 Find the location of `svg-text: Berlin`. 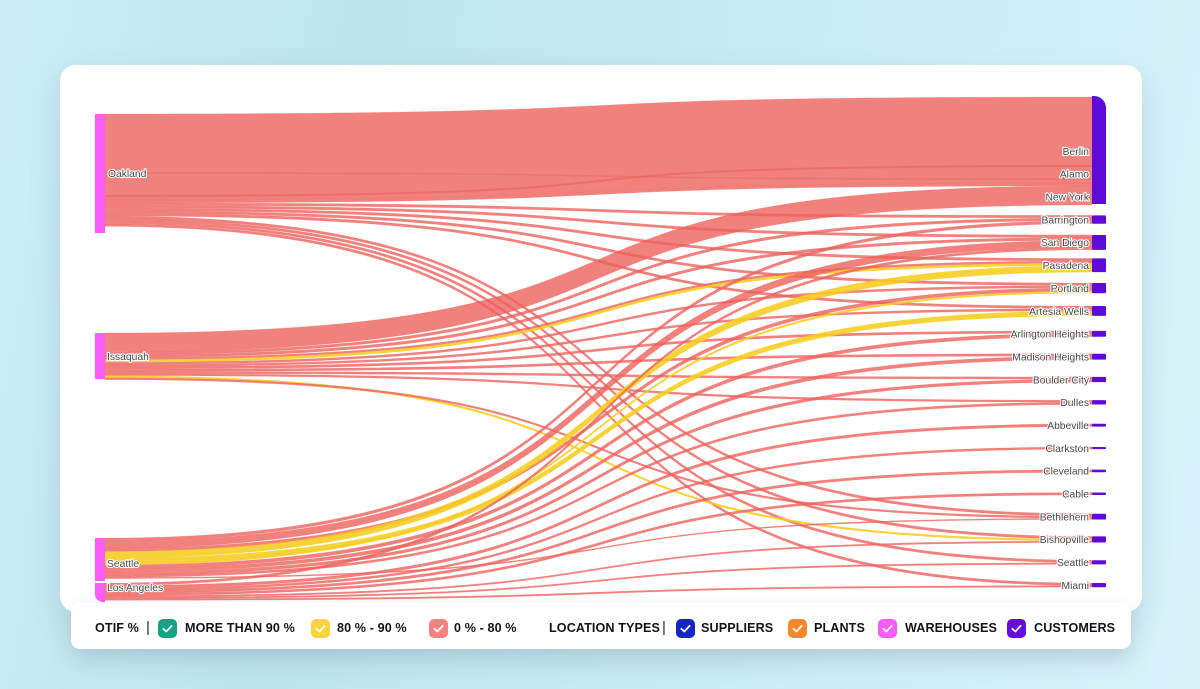

svg-text: Berlin is located at coordinates (1076, 152).